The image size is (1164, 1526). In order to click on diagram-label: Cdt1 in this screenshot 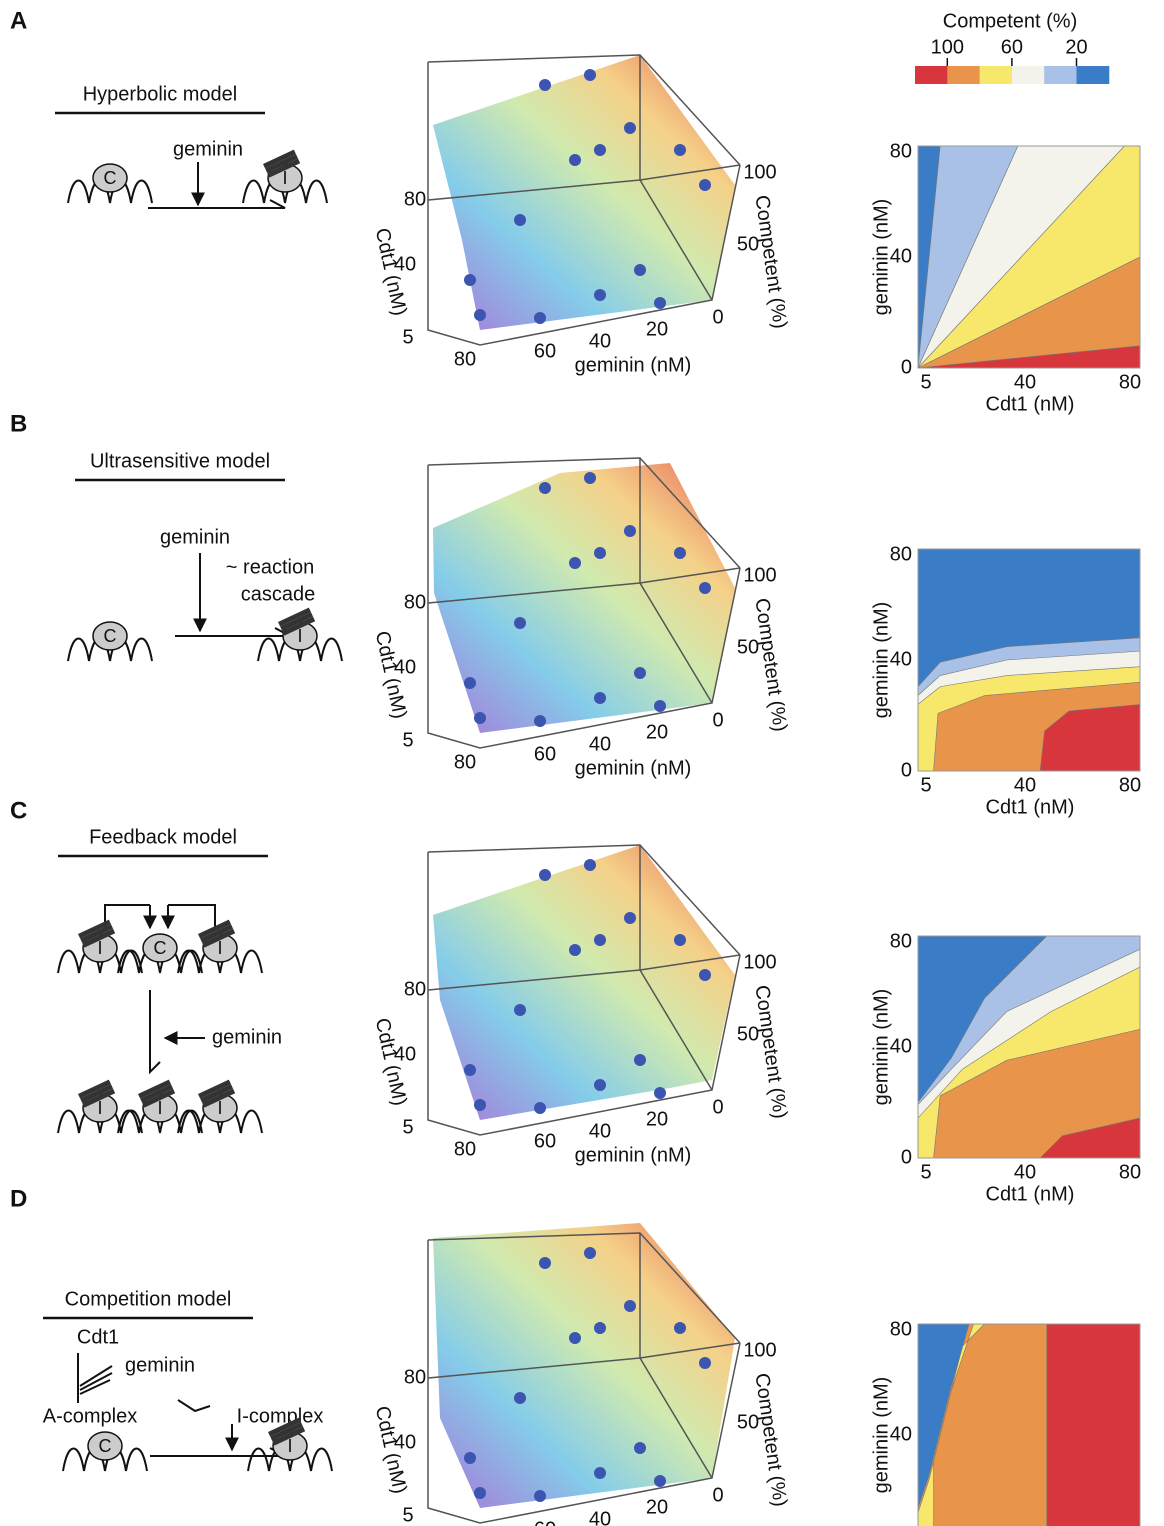, I will do `click(98, 1337)`.